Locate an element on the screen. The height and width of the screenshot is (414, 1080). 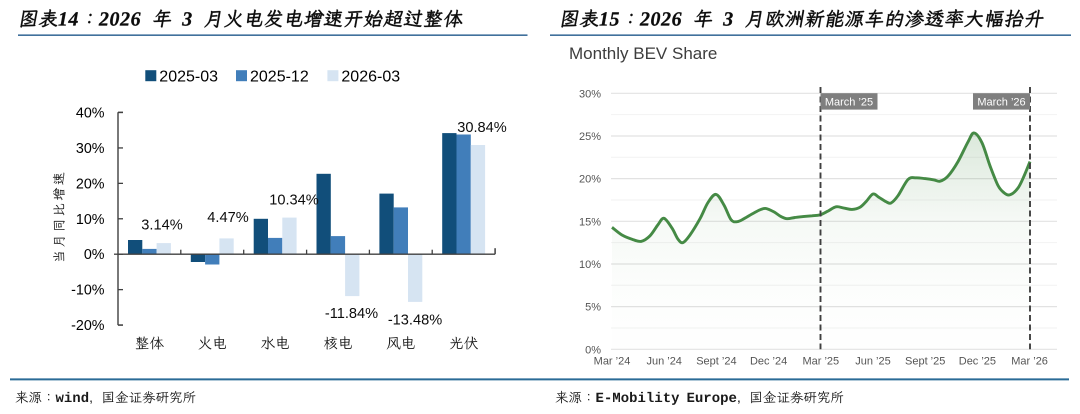
svg-text: 5% is located at coordinates (593, 308).